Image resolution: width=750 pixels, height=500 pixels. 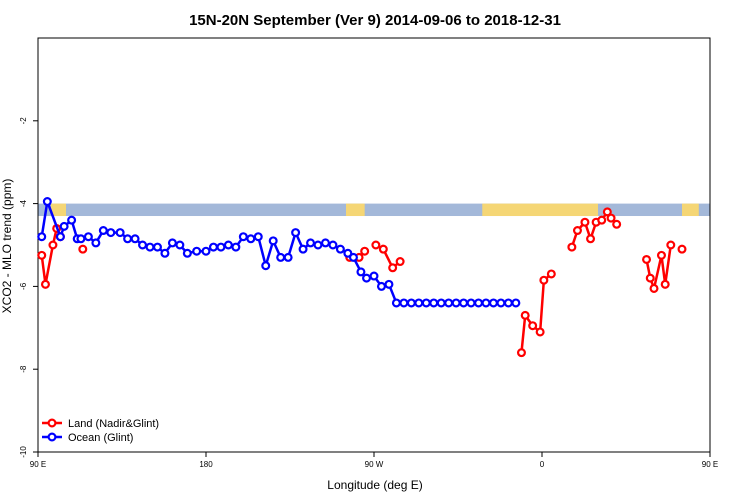 What do you see at coordinates (374, 485) in the screenshot?
I see `x-axis-label: Longitude (deg E)` at bounding box center [374, 485].